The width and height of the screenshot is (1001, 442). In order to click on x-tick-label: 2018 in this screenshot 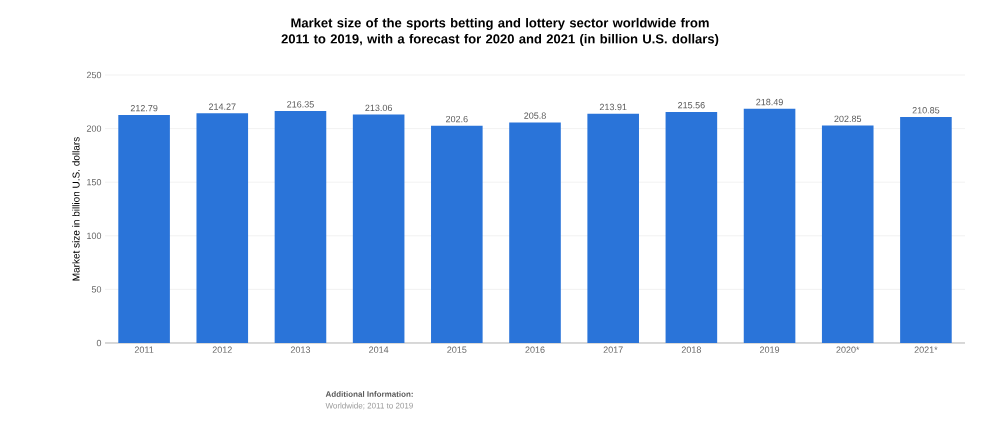, I will do `click(691, 349)`.